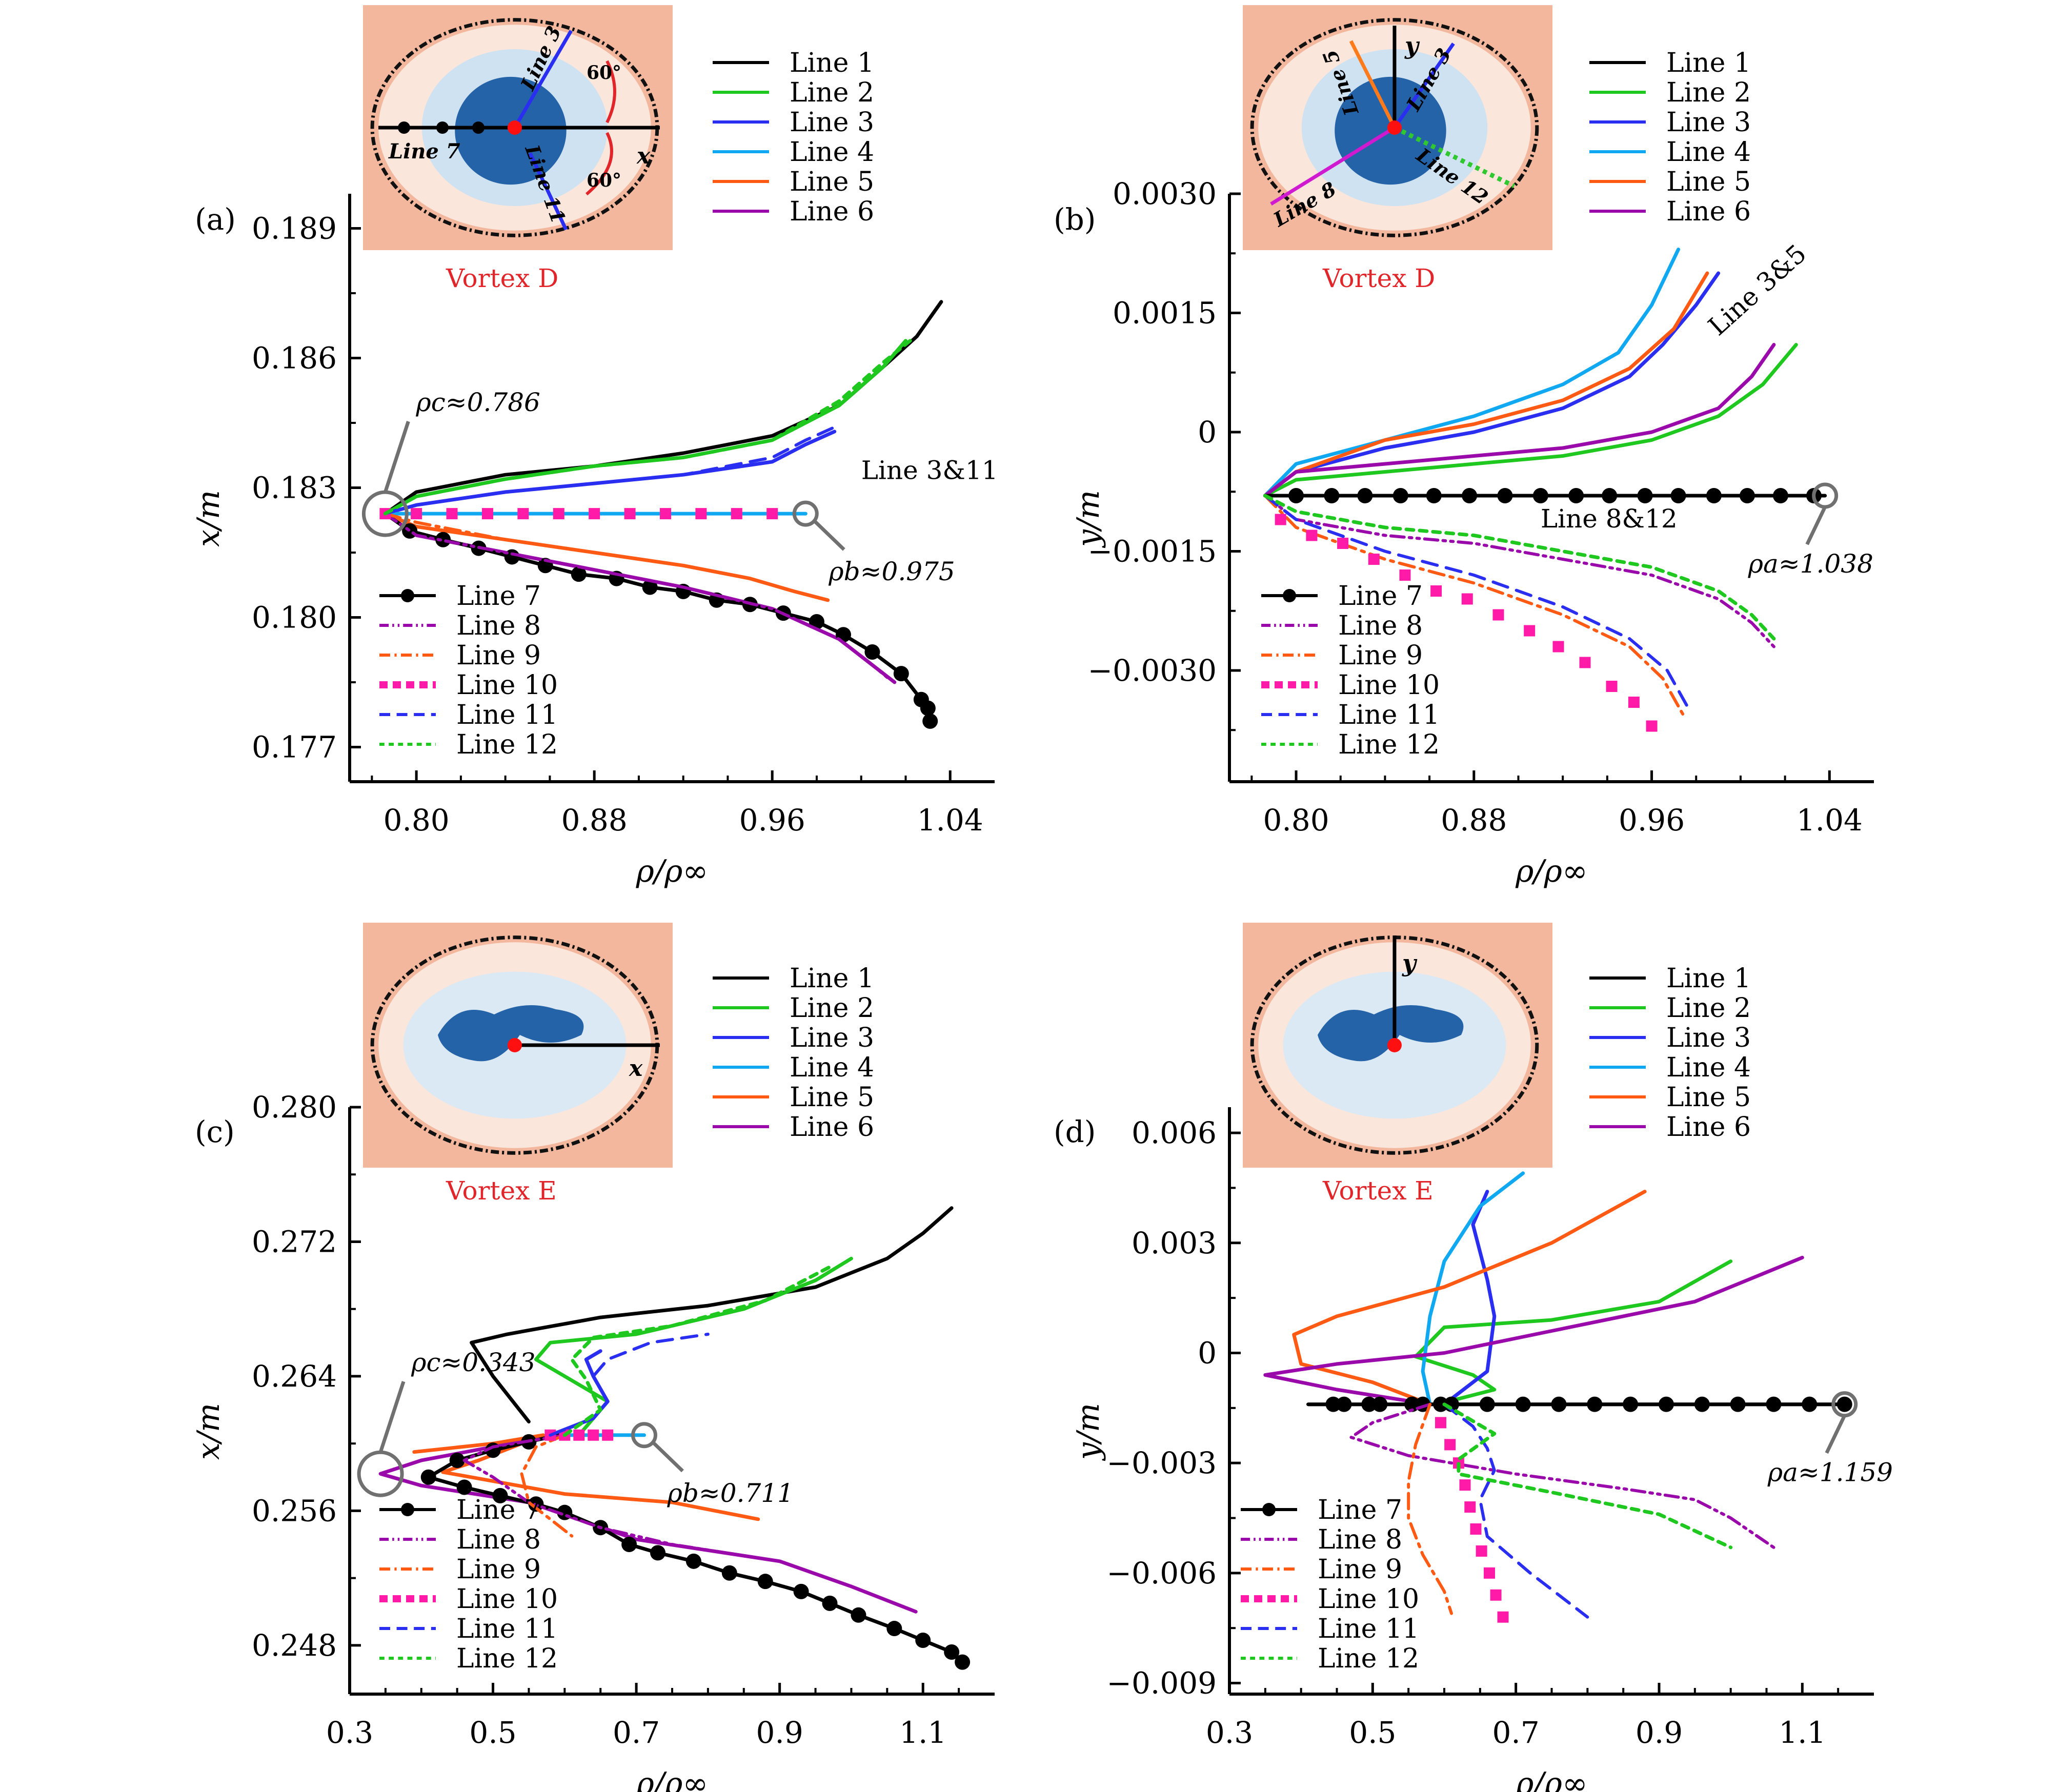  Describe the element at coordinates (832, 979) in the screenshot. I see `legend-label: Line 1` at that location.